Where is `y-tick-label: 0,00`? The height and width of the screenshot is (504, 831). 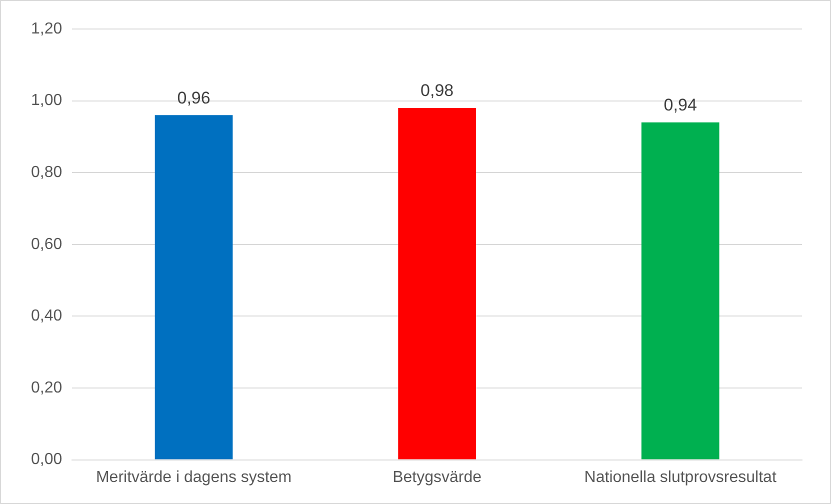 y-tick-label: 0,00 is located at coordinates (46, 459).